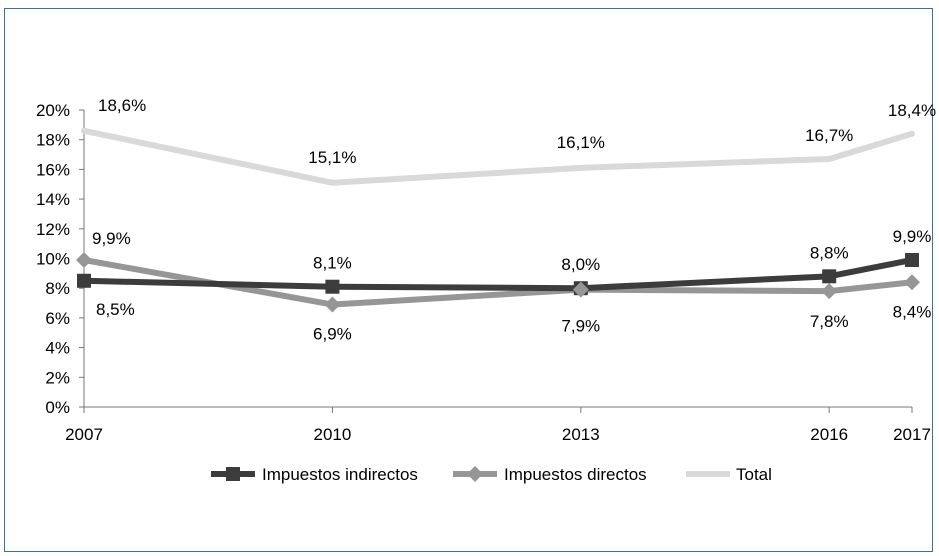  What do you see at coordinates (581, 434) in the screenshot?
I see `x-tick-label: 2013` at bounding box center [581, 434].